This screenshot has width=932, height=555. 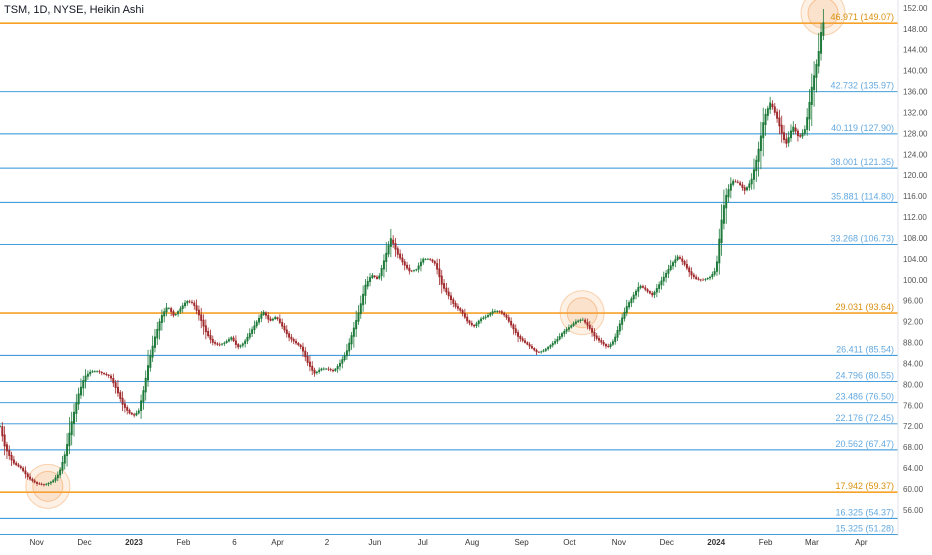 What do you see at coordinates (913, 426) in the screenshot?
I see `y-tick-label: 72.00` at bounding box center [913, 426].